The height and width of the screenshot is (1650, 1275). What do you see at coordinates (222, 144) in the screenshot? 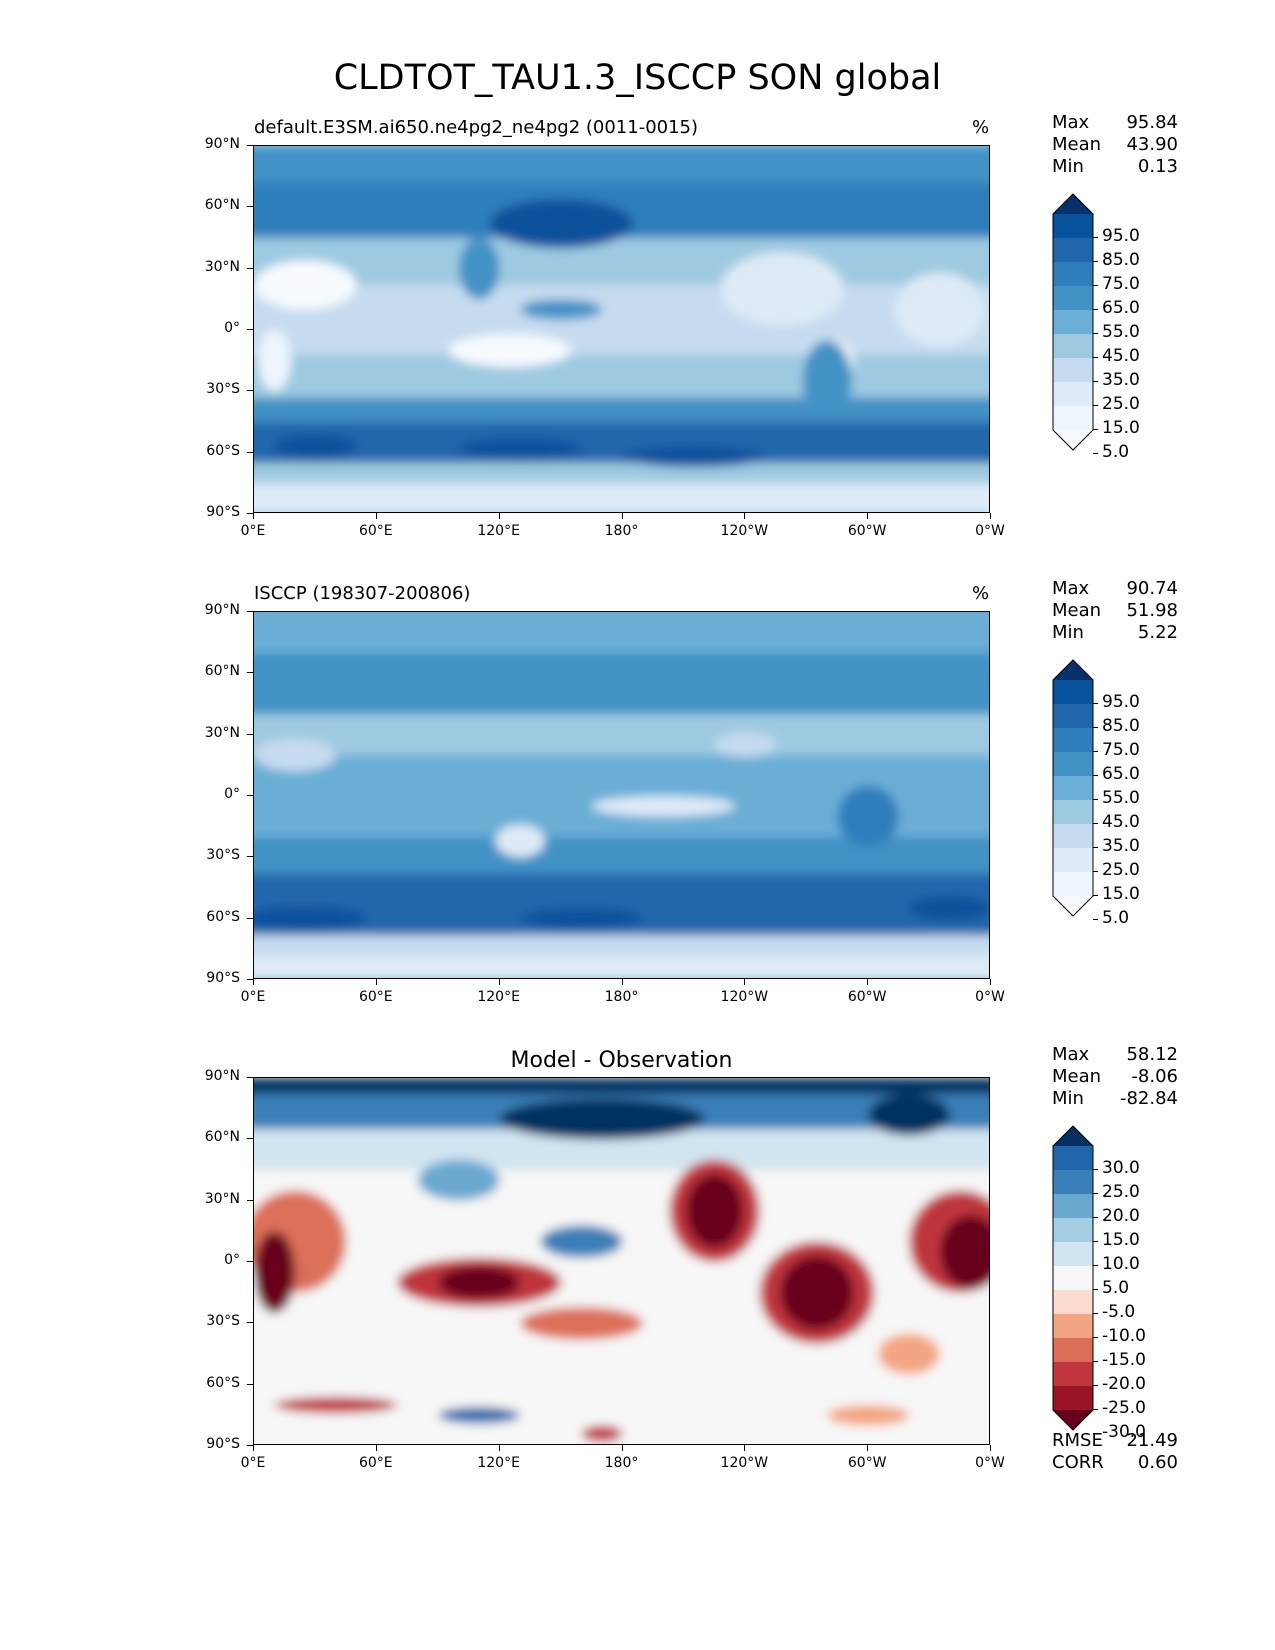
I see `lat-tick-label: 90°N` at bounding box center [222, 144].